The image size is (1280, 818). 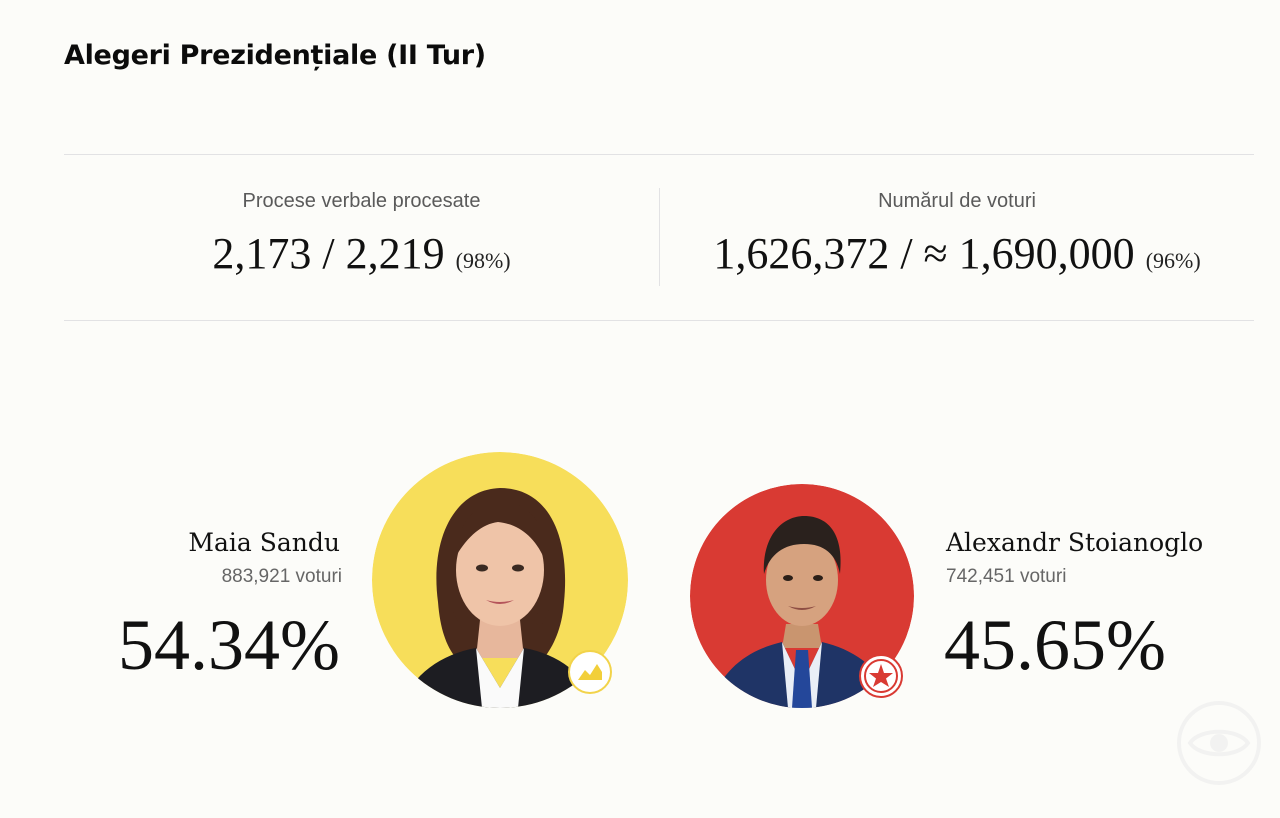 What do you see at coordinates (924, 253) in the screenshot?
I see `votes-value: 1,626,372 / ≈ 1,690,000` at bounding box center [924, 253].